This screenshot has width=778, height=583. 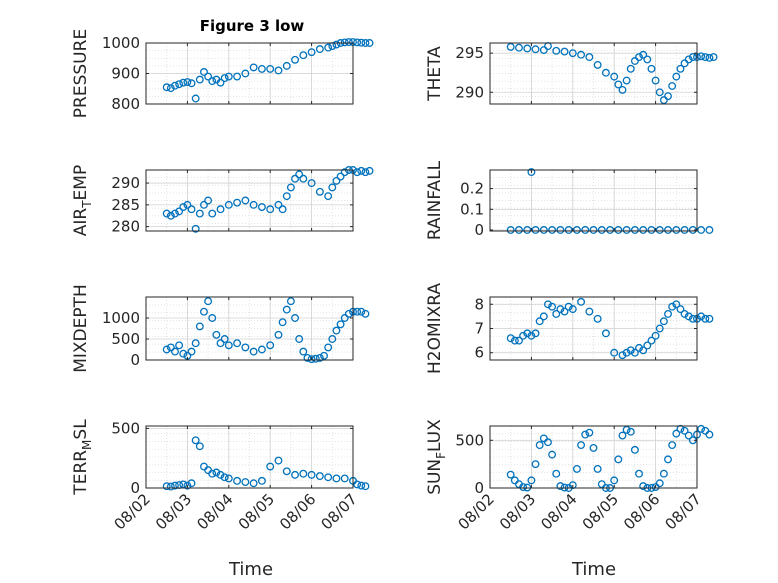 What do you see at coordinates (479, 353) in the screenshot?
I see `y-tick-label: 6` at bounding box center [479, 353].